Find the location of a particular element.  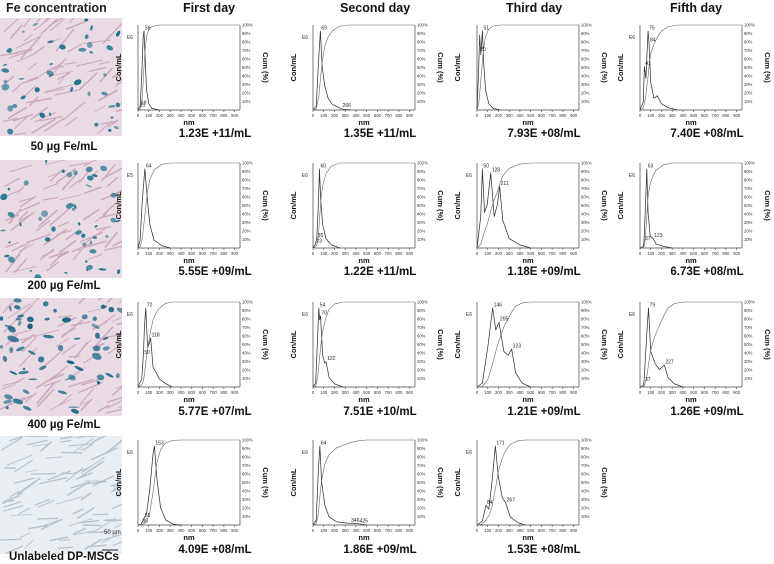

peak-label: 211 is located at coordinates (505, 184).